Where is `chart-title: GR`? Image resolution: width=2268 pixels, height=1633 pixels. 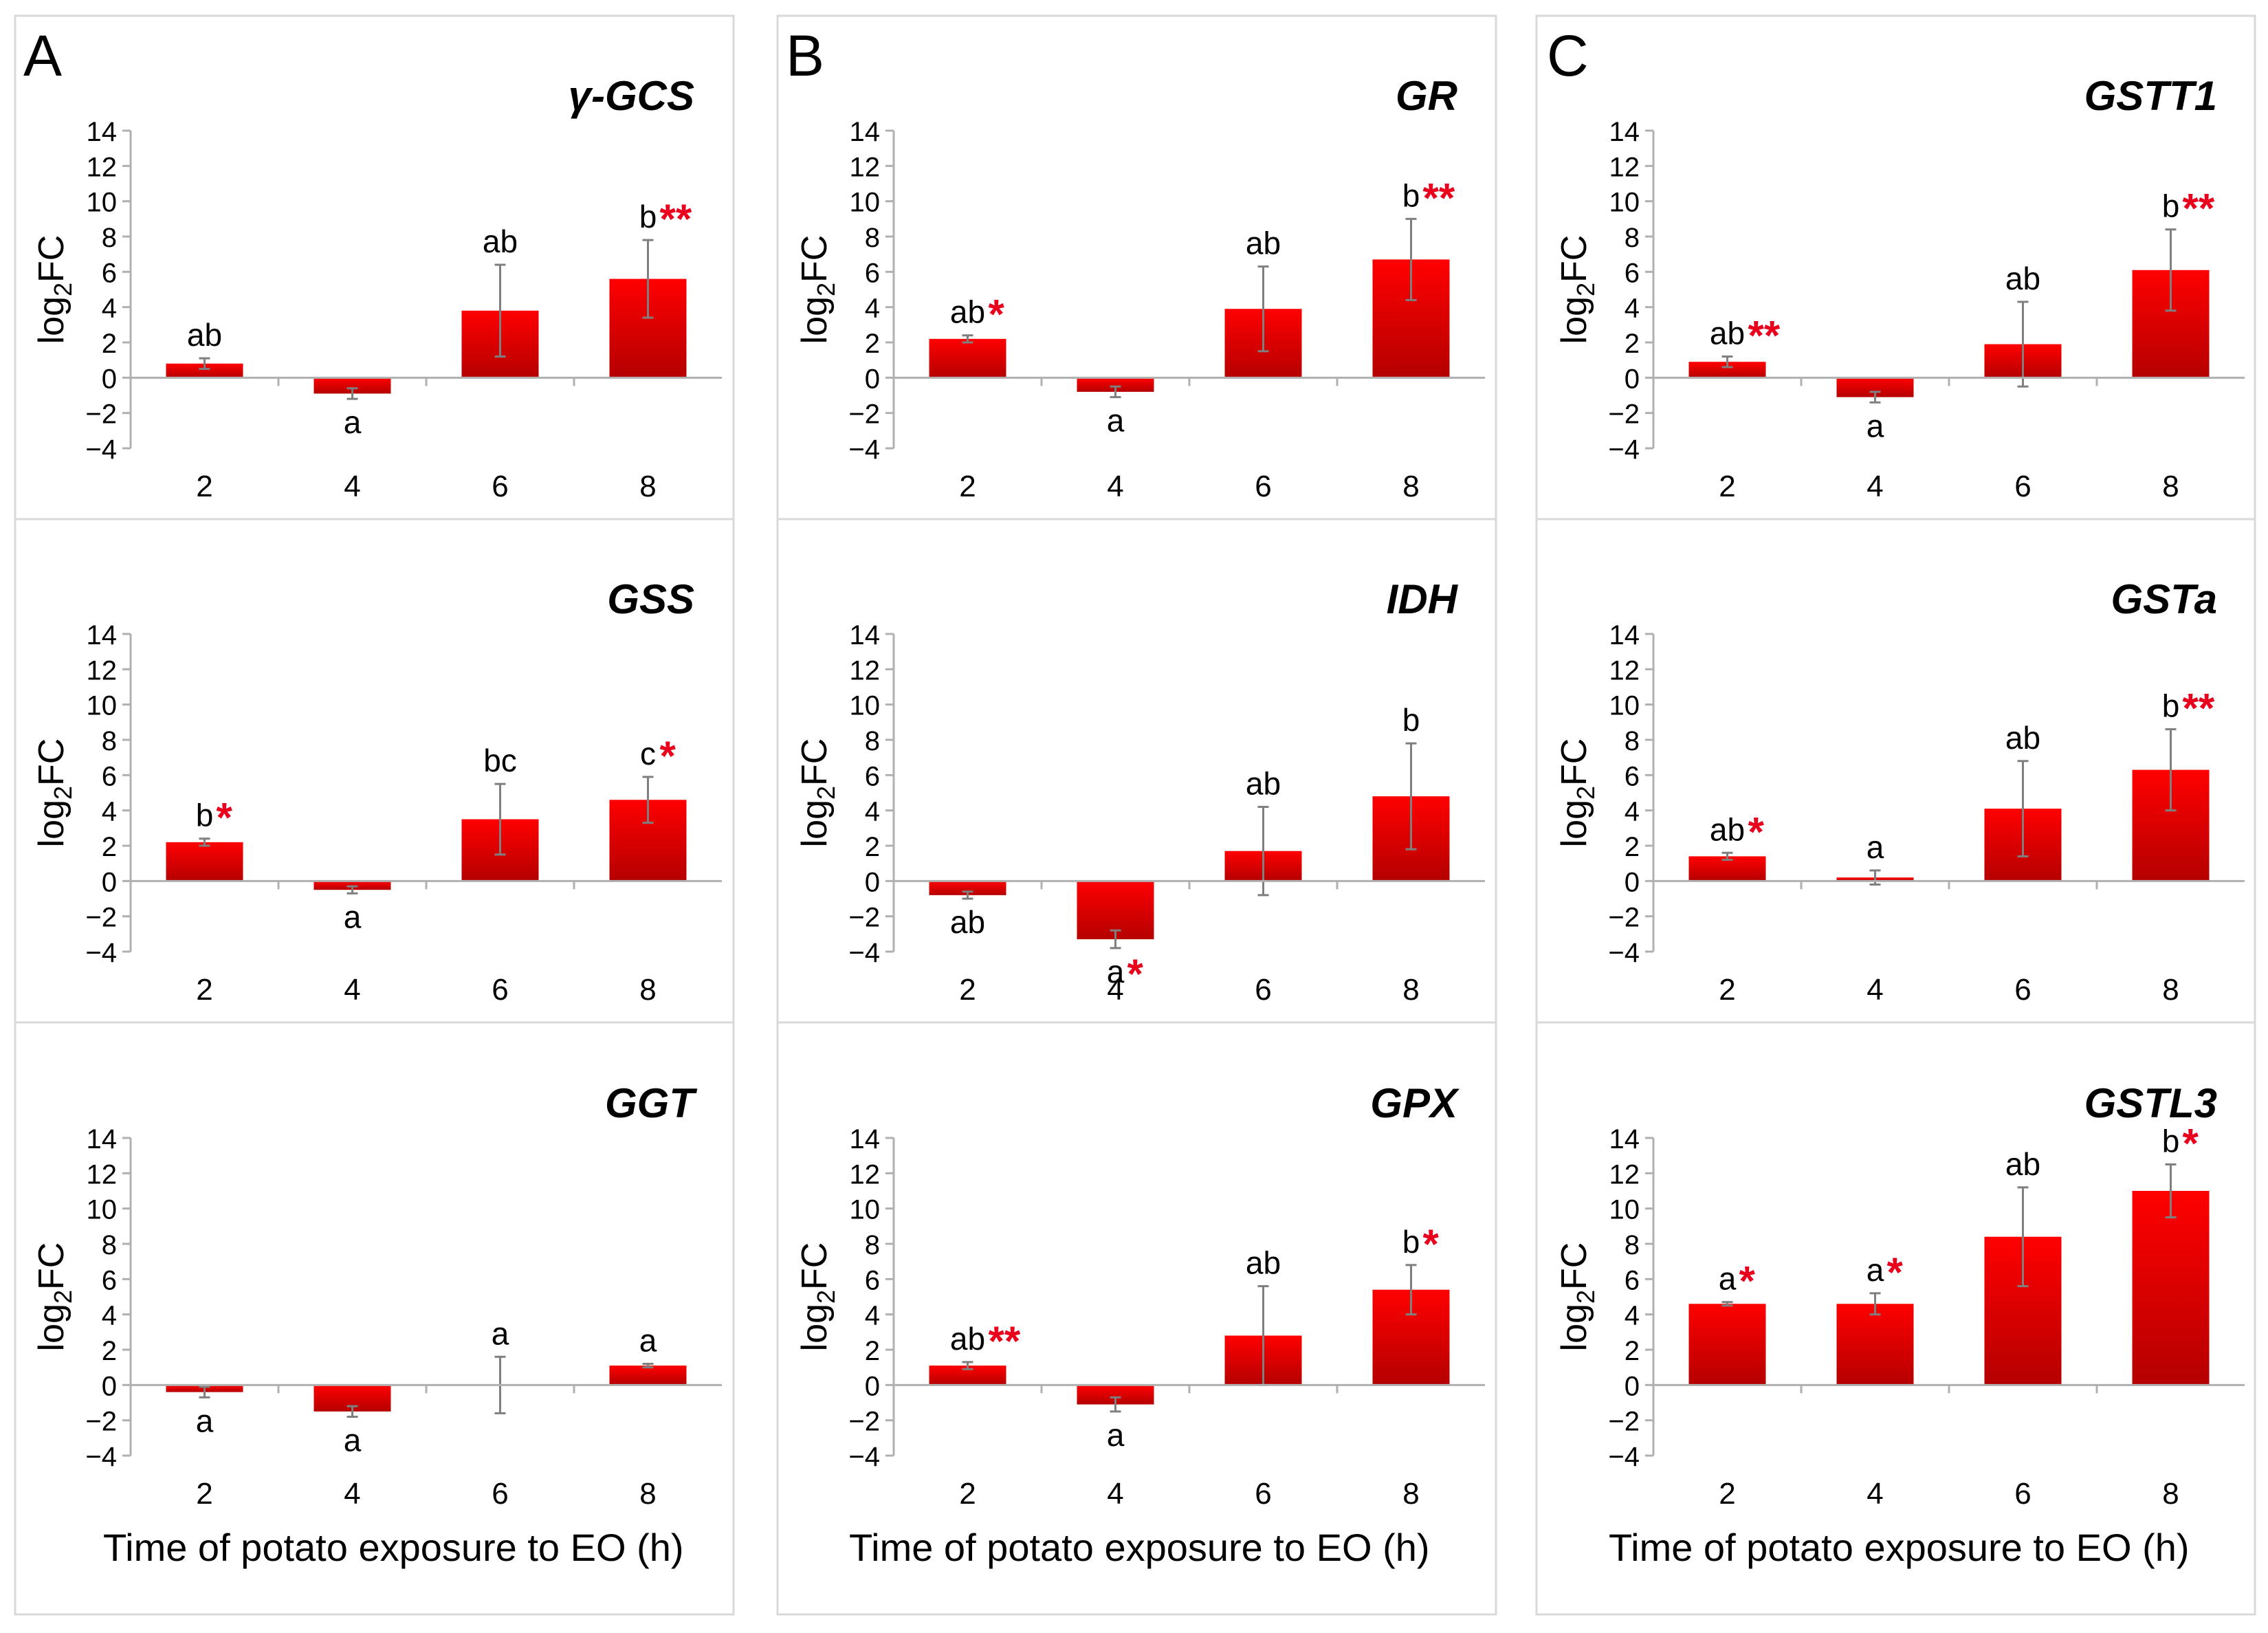
chart-title: GR is located at coordinates (1427, 96).